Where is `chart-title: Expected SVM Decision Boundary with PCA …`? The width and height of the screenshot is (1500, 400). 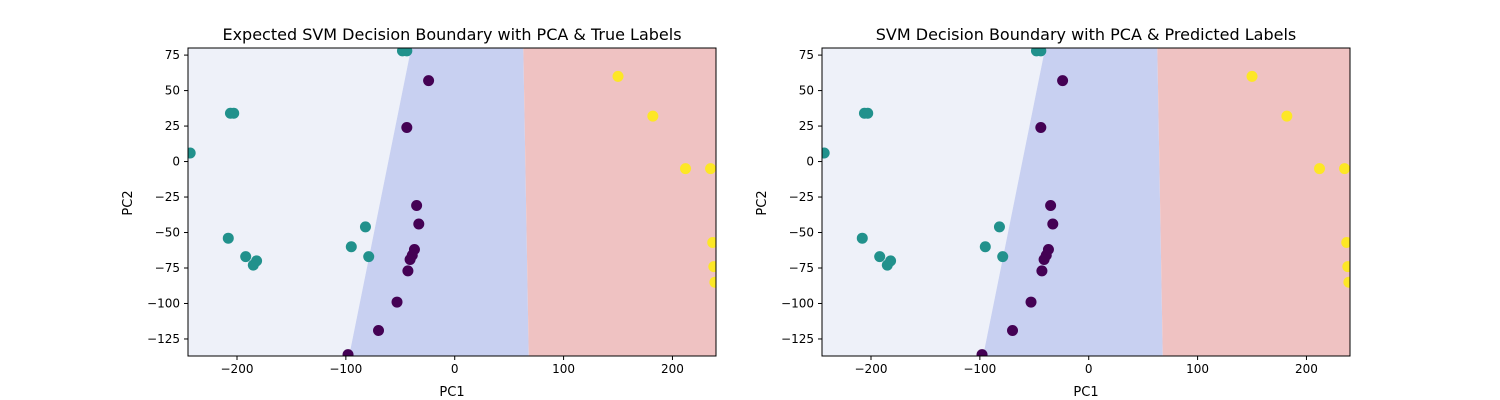
chart-title: Expected SVM Decision Boundary with PCA … is located at coordinates (451, 34).